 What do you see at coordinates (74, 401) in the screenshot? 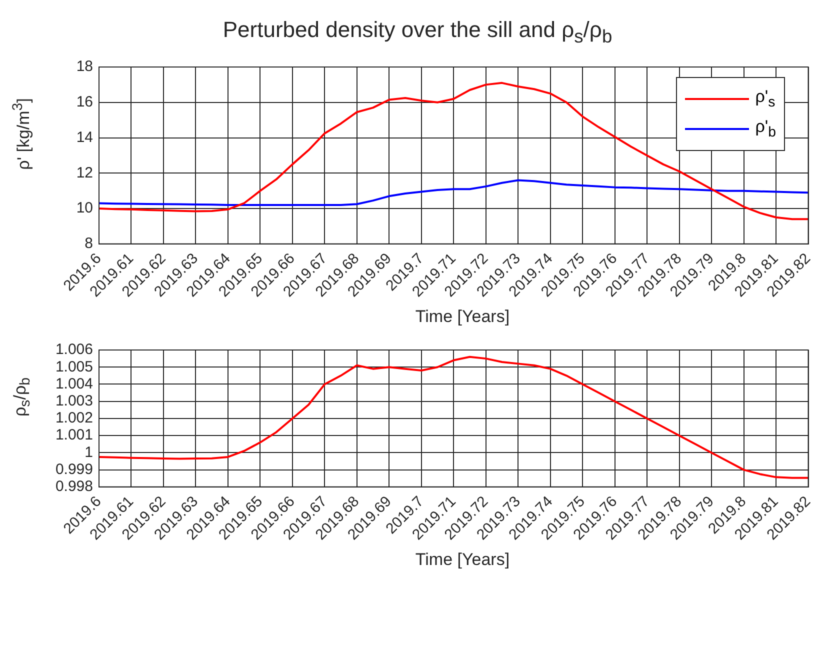
I see `y-tick-label: 1.003` at bounding box center [74, 401].